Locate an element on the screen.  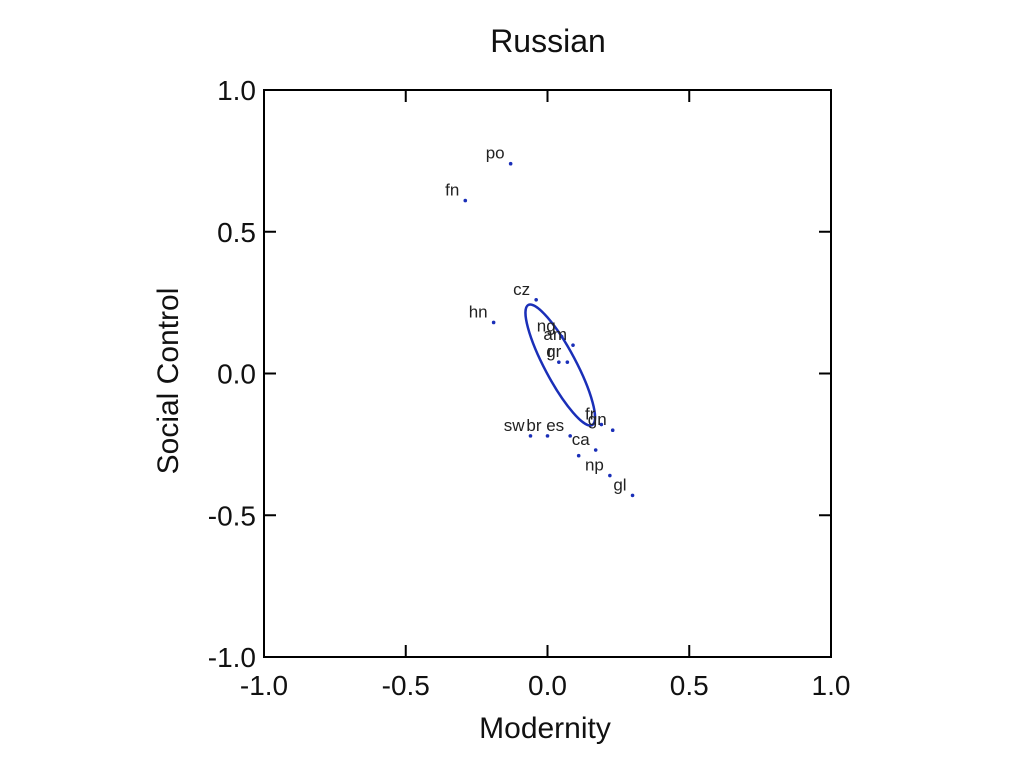
point-label: am is located at coordinates (555, 334).